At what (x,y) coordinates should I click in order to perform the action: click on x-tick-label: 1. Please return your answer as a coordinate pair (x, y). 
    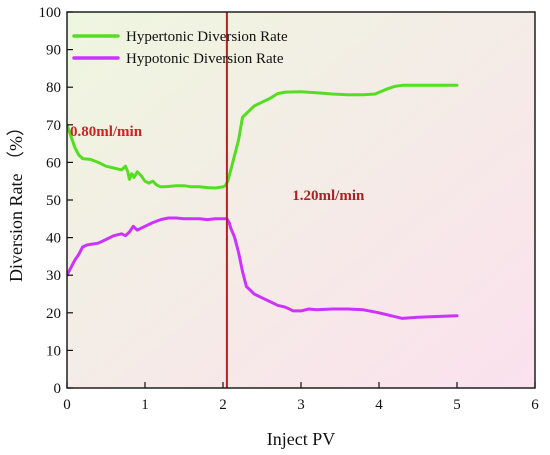
    Looking at the image, I should click on (145, 405).